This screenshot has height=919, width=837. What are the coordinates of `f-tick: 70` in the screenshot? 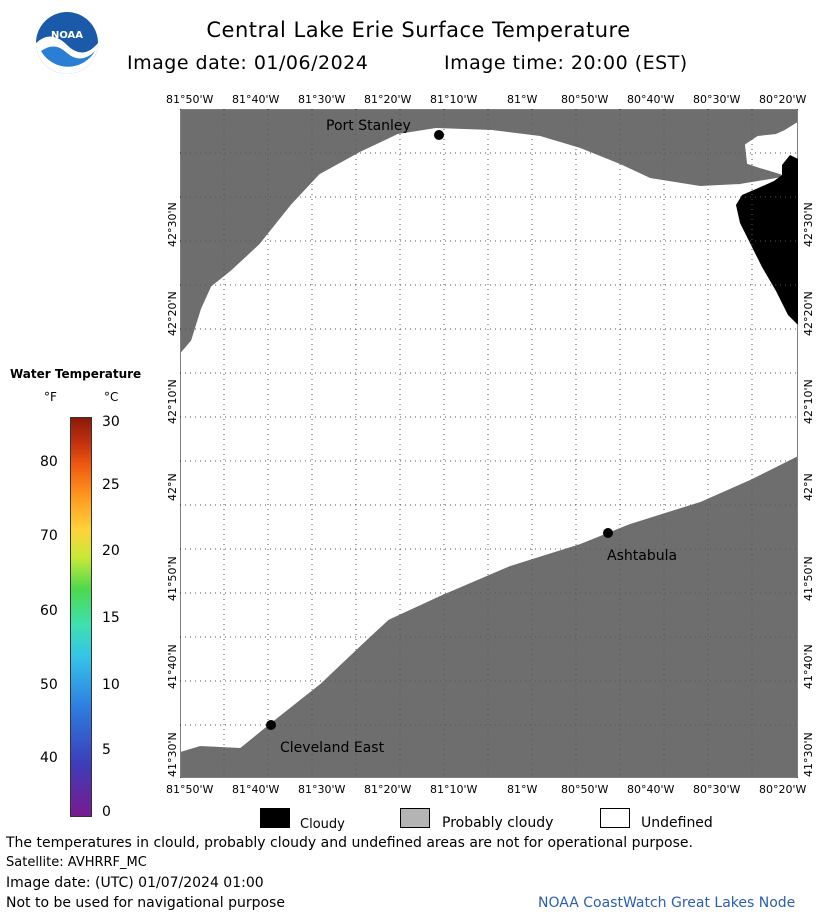 It's located at (49, 536).